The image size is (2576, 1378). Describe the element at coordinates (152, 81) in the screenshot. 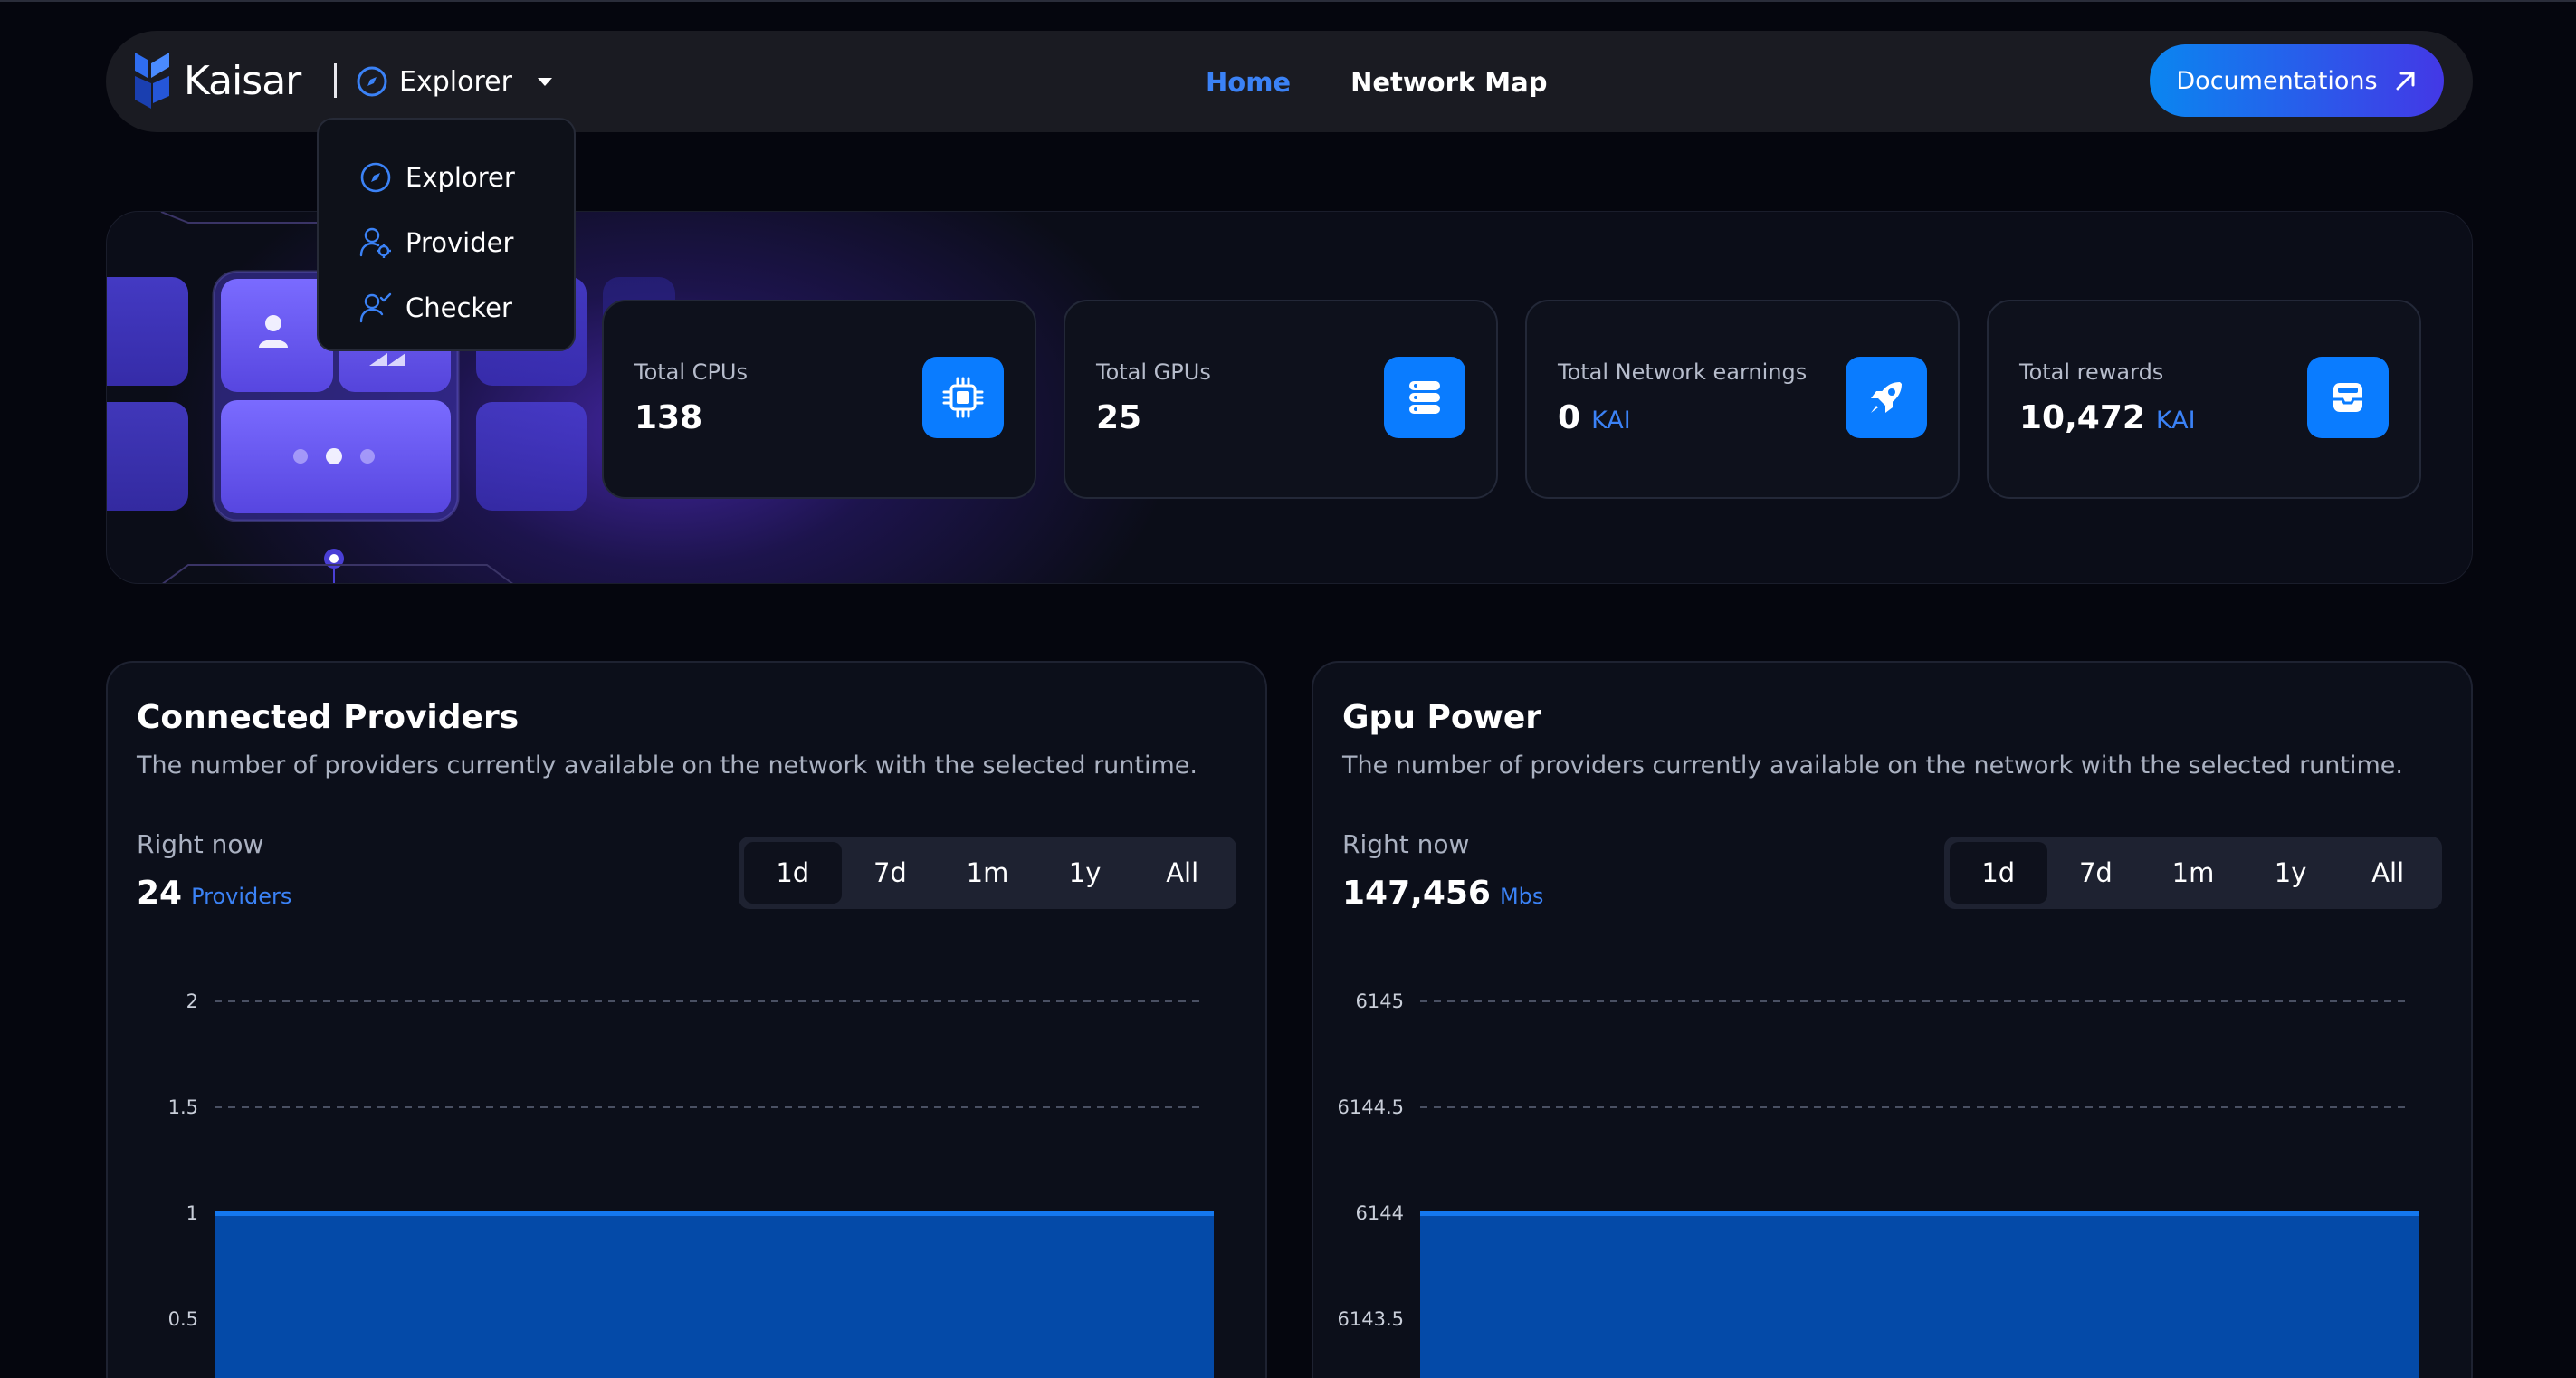

I see `kaisar-logo-icon` at that location.